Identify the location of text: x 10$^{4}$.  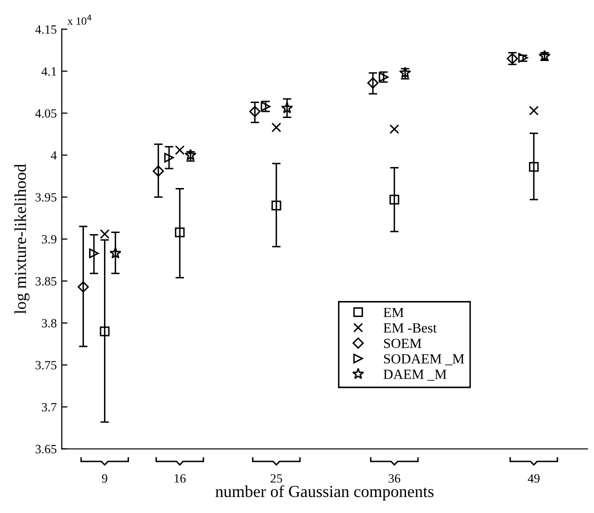
(79, 19).